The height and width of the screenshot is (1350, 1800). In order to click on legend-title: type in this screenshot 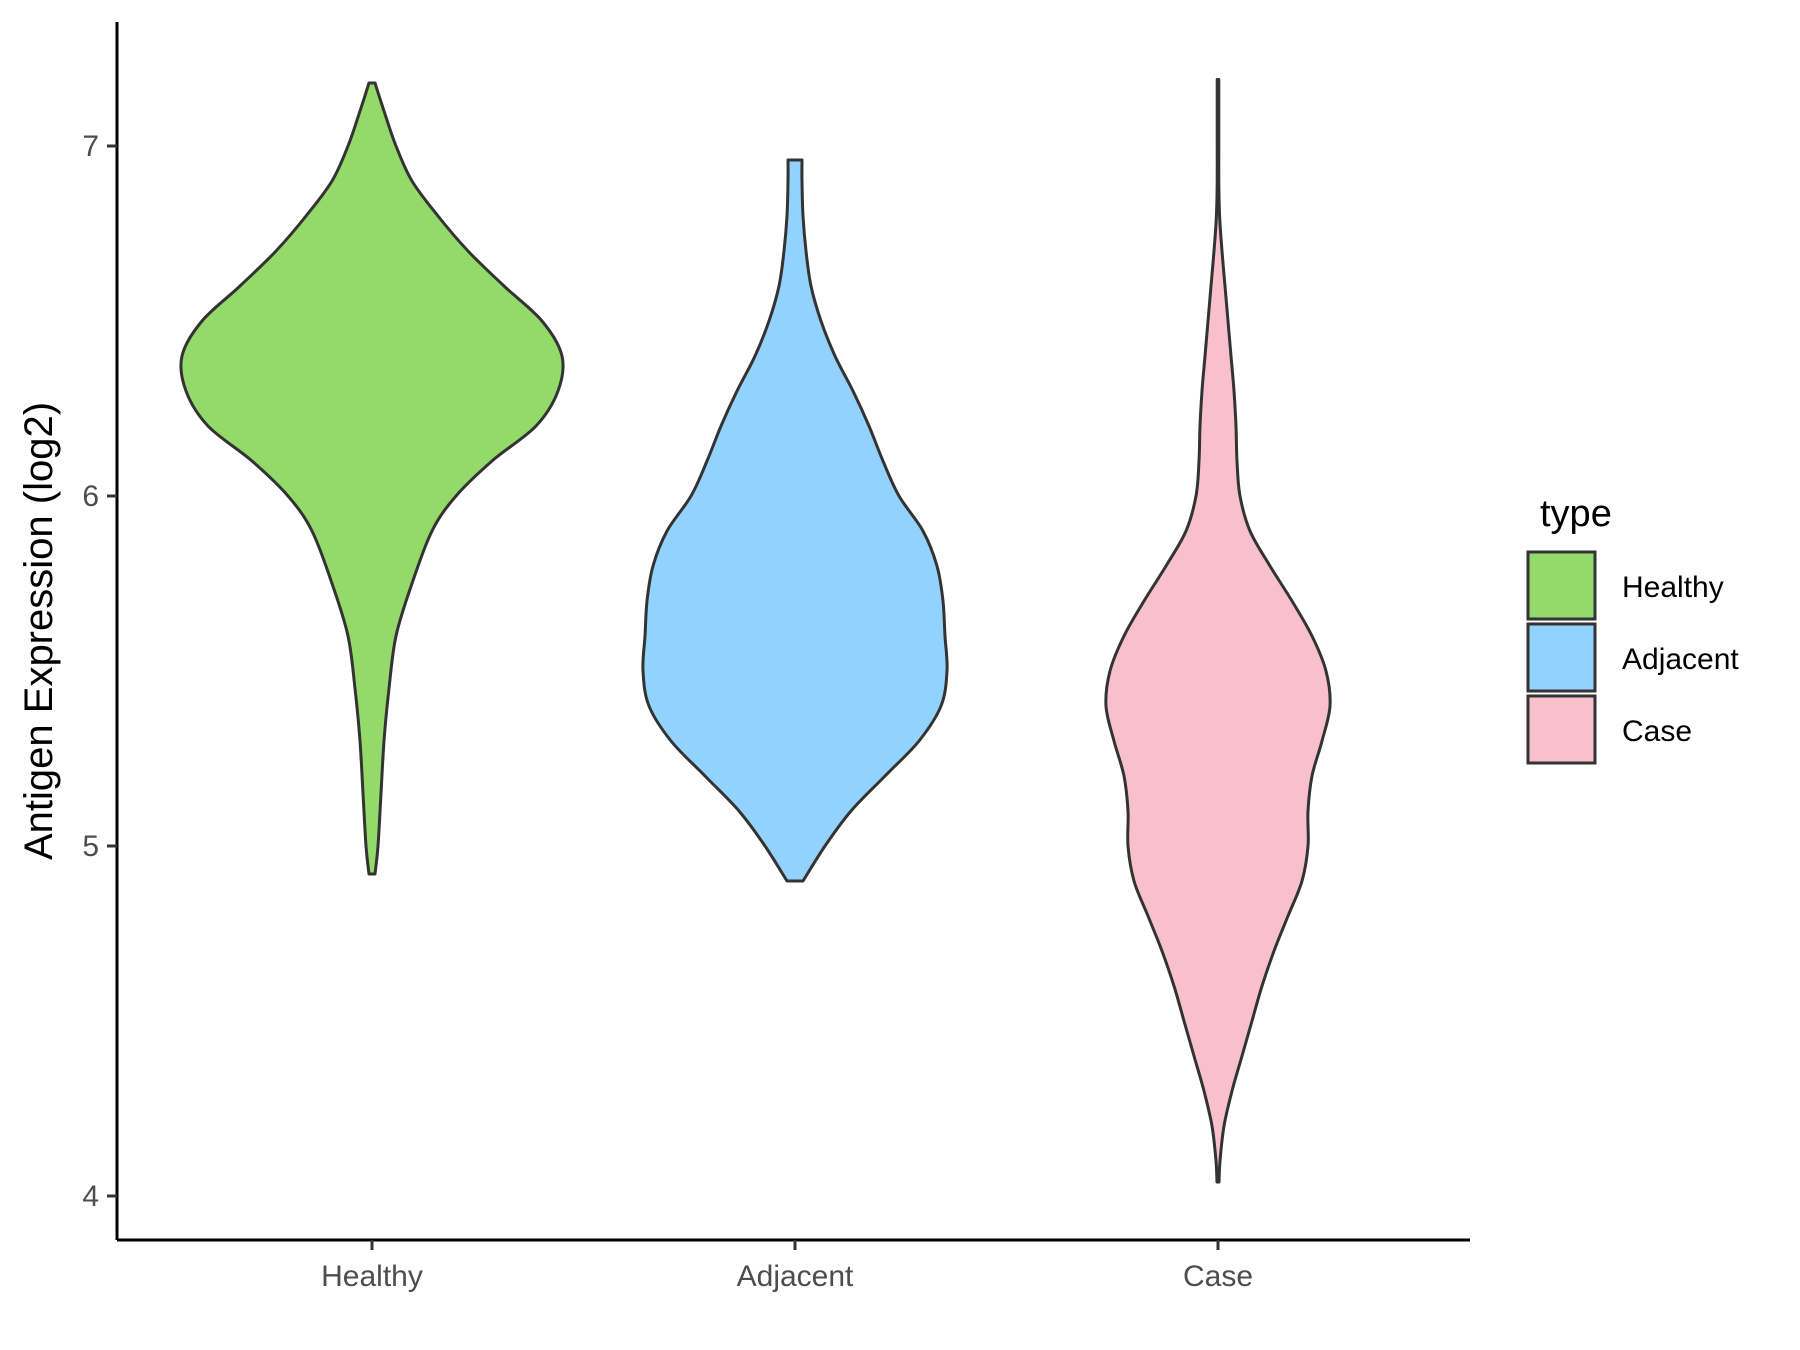, I will do `click(1576, 514)`.